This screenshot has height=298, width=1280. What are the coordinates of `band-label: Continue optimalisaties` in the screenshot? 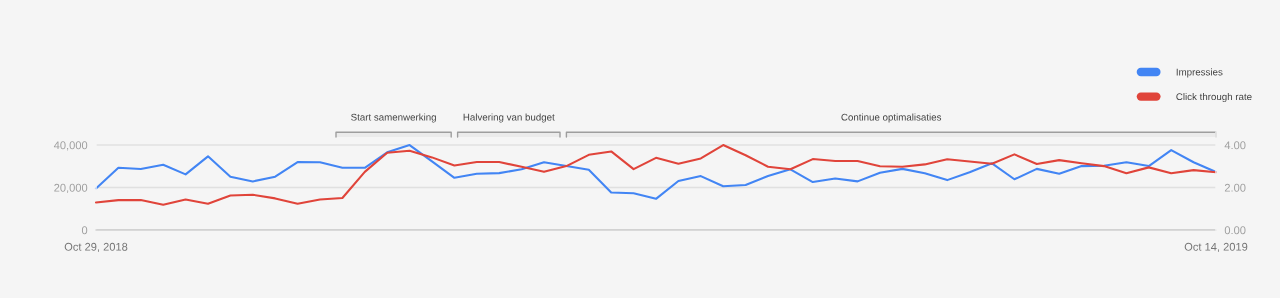 It's located at (891, 118).